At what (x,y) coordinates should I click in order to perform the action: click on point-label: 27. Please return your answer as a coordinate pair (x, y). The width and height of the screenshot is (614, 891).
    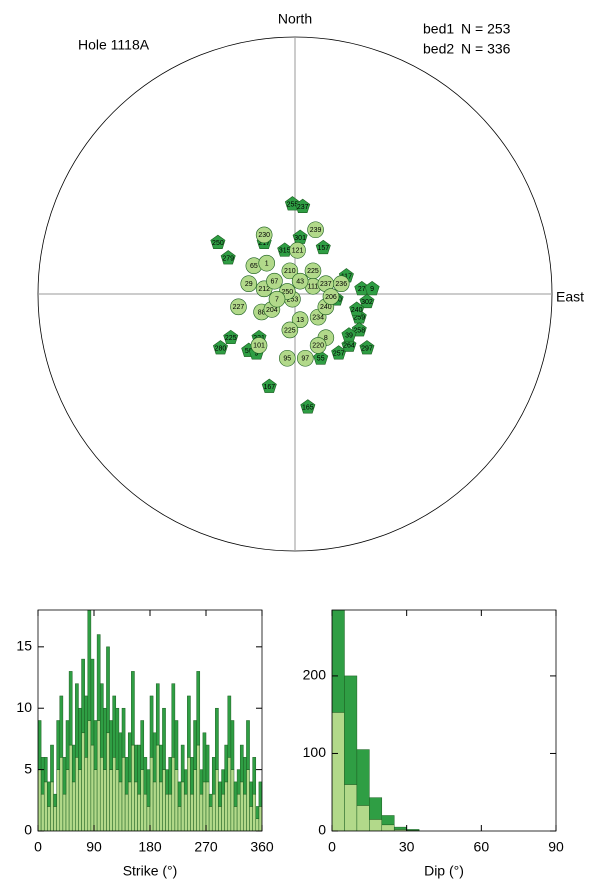
    Looking at the image, I should click on (362, 289).